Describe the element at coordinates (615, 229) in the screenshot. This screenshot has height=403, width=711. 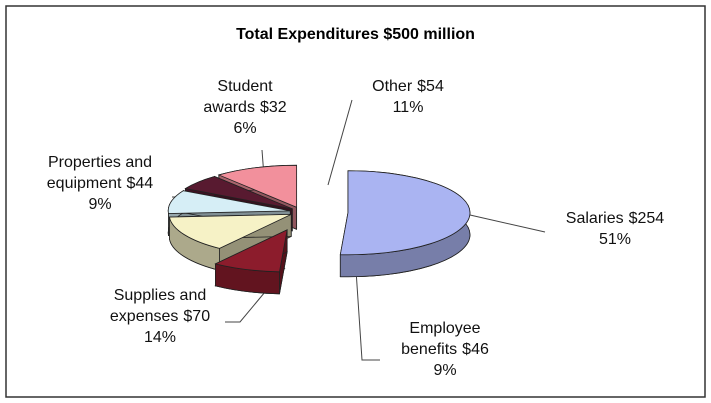
I see `slice-label: Salaries $254 51%` at that location.